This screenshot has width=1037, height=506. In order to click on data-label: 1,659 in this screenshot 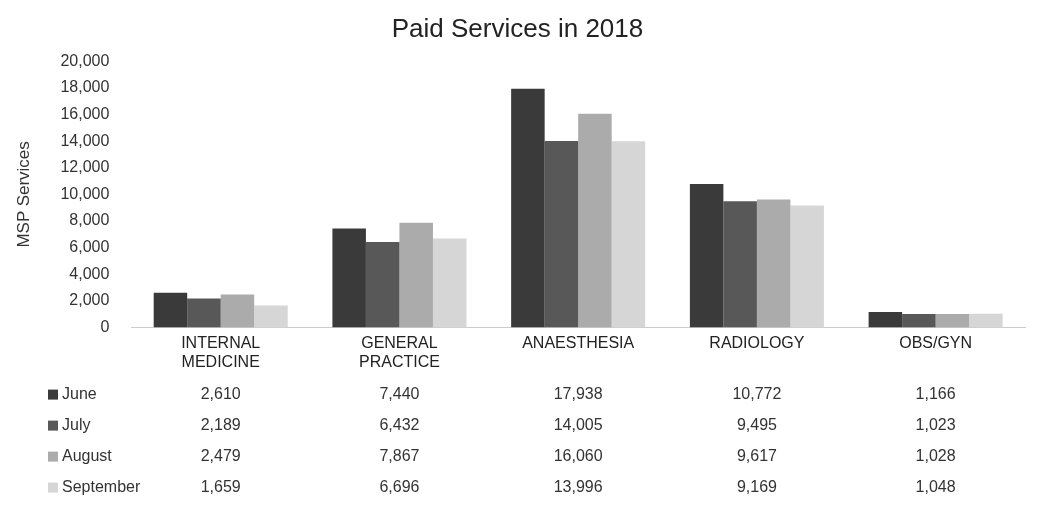, I will do `click(220, 487)`.